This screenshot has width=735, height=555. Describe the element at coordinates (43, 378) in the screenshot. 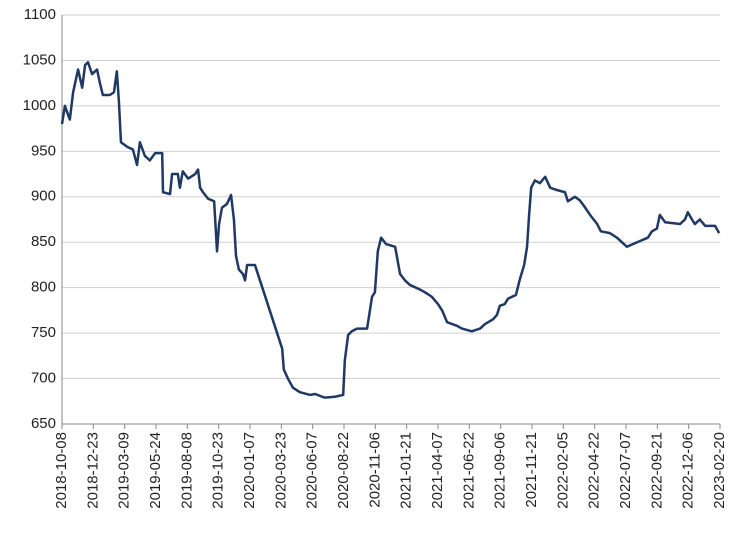

I see `y-tick-label: 700` at that location.